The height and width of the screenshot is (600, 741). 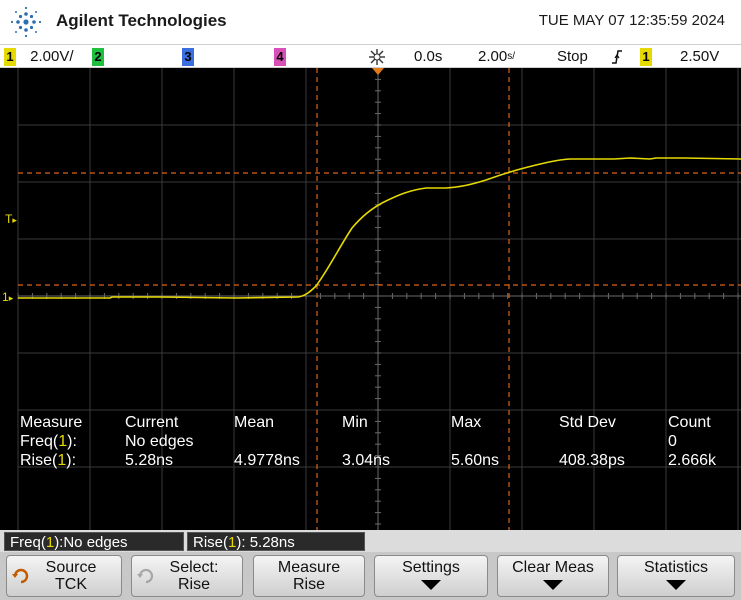 What do you see at coordinates (689, 422) in the screenshot?
I see `header-count: Count` at bounding box center [689, 422].